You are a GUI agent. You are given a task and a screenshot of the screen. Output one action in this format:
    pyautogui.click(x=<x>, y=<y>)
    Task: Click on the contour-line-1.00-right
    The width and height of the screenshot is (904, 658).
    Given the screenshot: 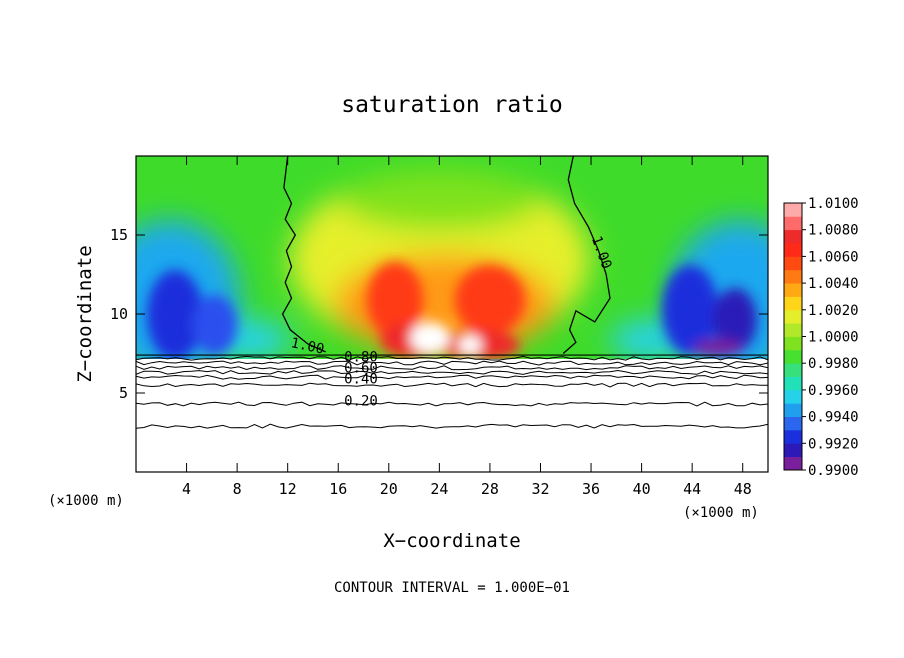 What is the action you would take?
    pyautogui.click(x=586, y=254)
    